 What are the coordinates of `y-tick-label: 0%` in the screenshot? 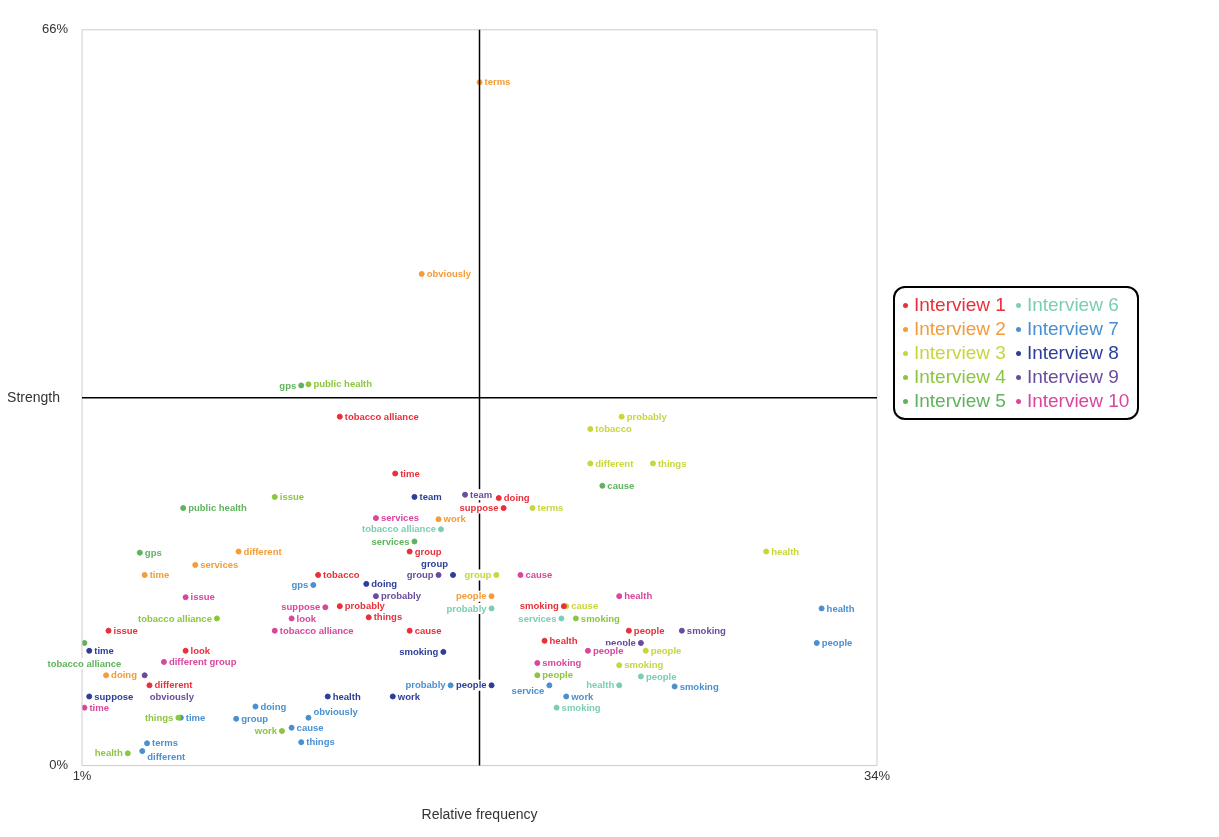 It's located at (59, 765).